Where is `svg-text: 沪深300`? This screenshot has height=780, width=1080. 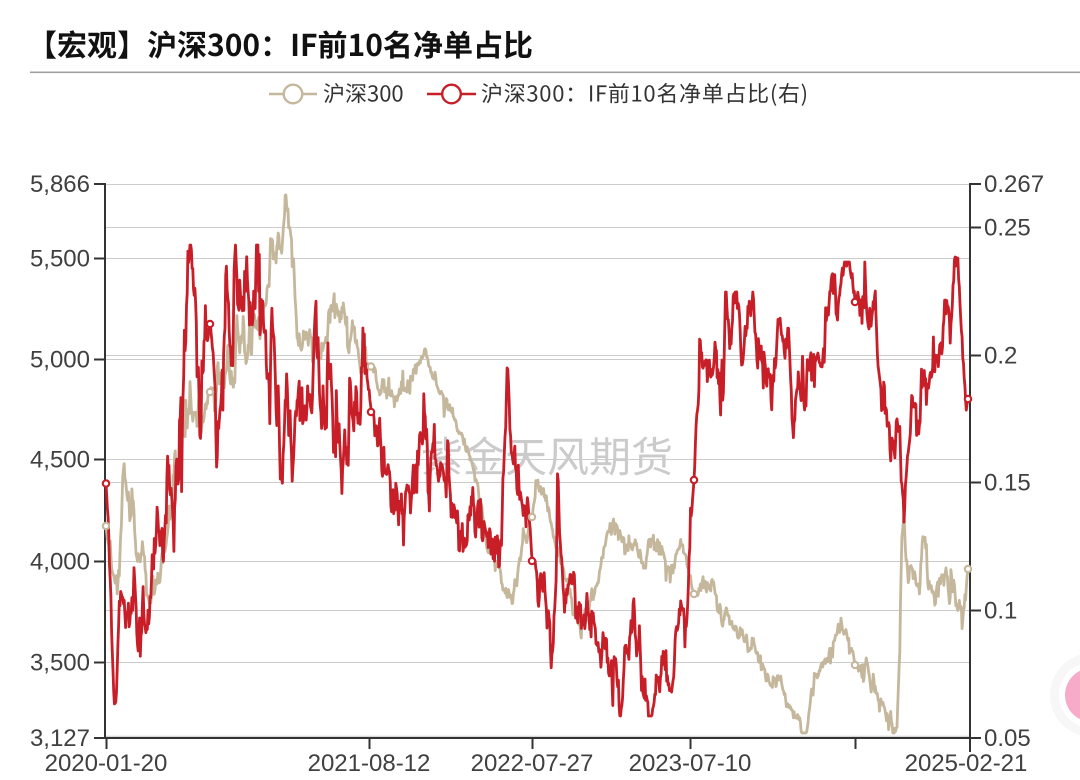
svg-text: 沪深300 is located at coordinates (363, 93).